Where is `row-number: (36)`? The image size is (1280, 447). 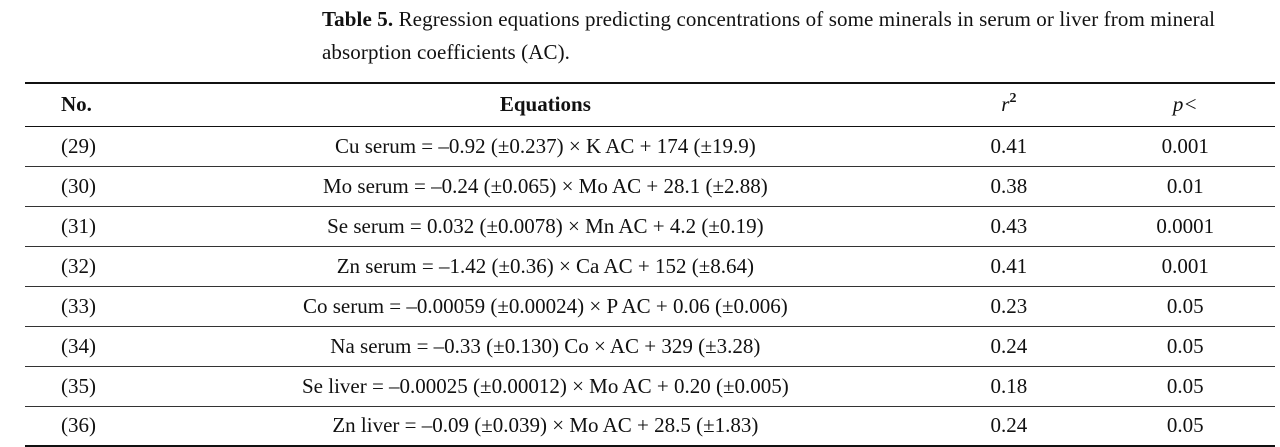 row-number: (36) is located at coordinates (78, 425).